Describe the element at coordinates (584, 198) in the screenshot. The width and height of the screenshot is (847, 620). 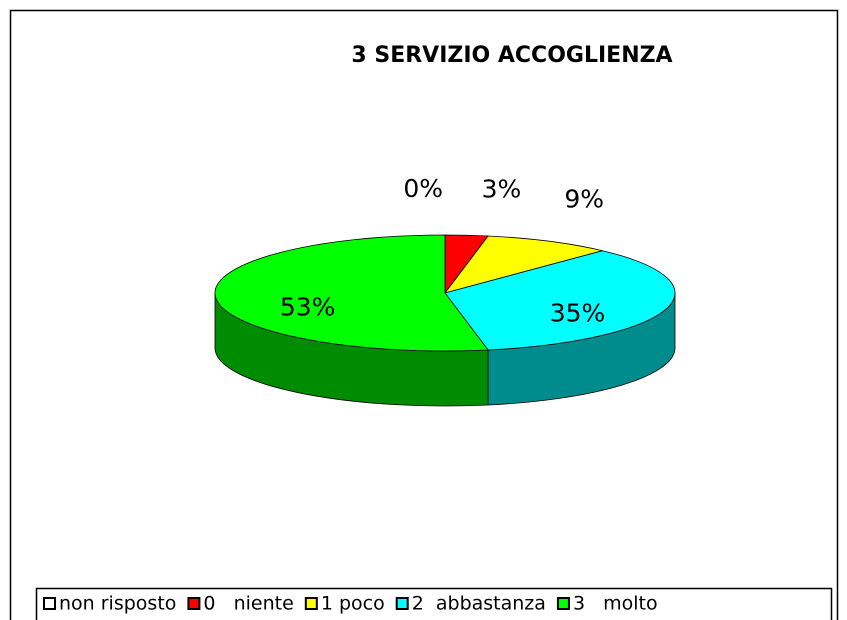
I see `data-label: 9%` at that location.